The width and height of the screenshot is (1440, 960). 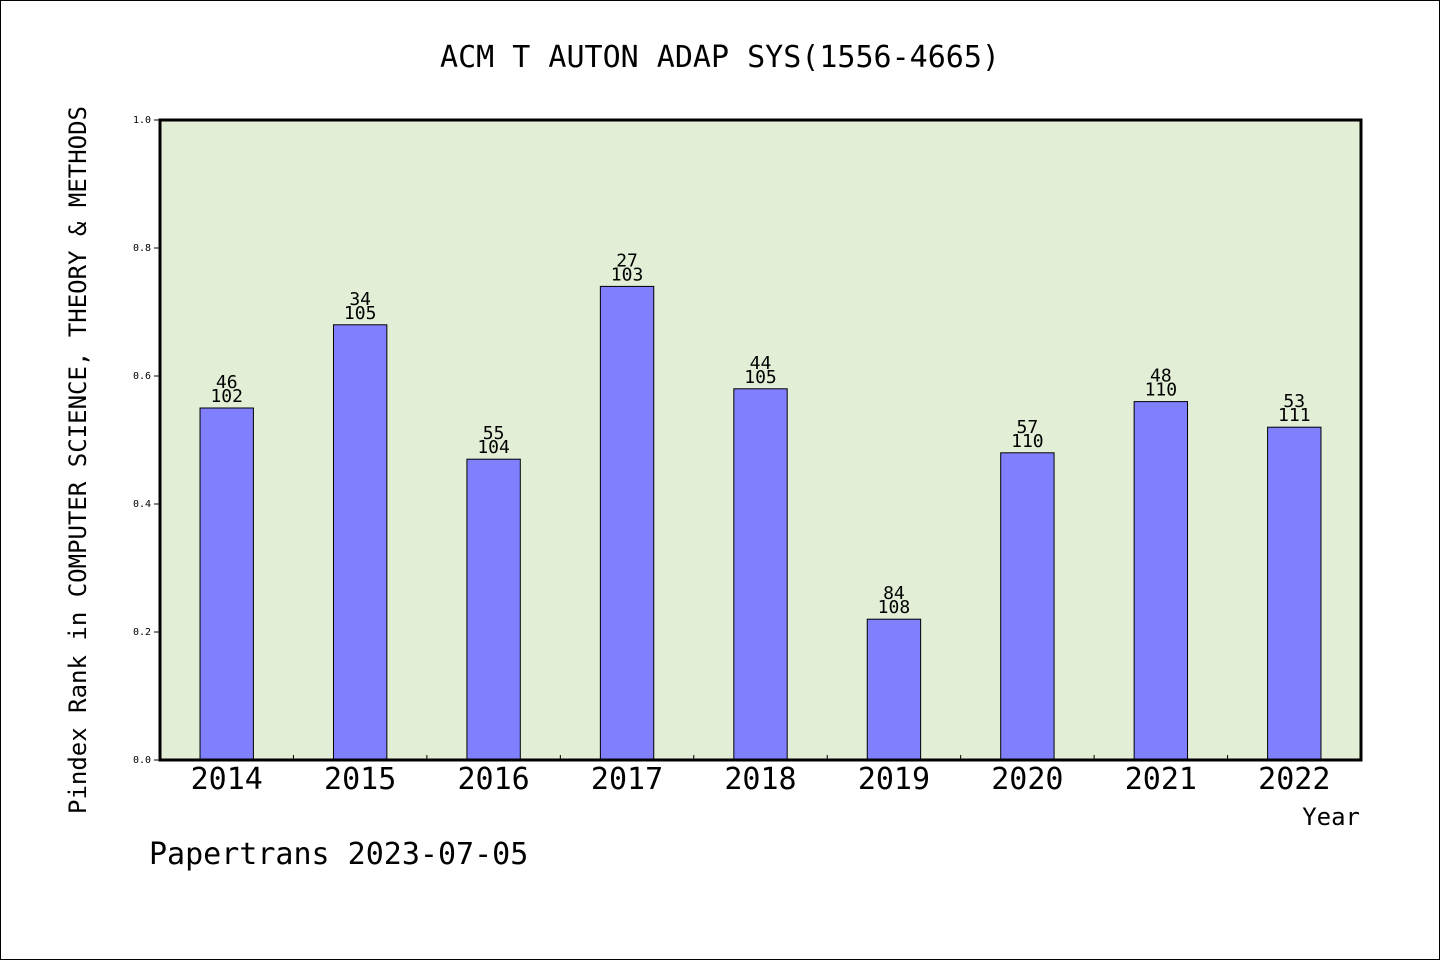 I want to click on rank-label-2022: 53, so click(x=1294, y=401).